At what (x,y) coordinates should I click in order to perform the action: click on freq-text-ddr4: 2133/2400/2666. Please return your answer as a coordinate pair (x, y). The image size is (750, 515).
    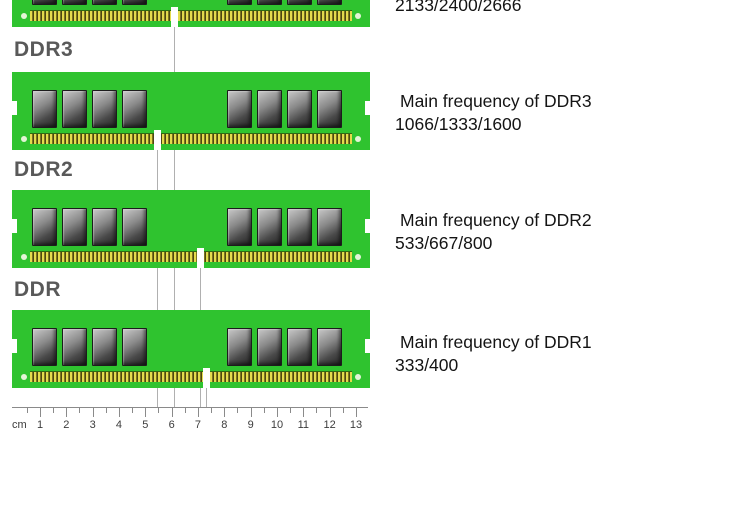
    Looking at the image, I should click on (560, 8).